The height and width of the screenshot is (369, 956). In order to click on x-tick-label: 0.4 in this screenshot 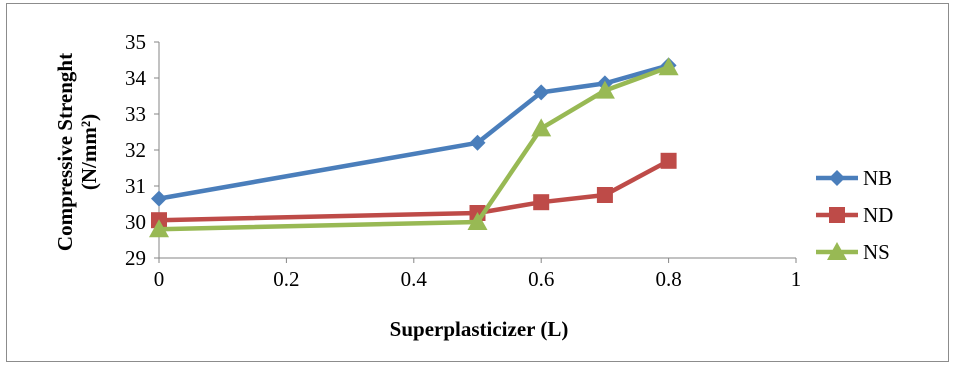, I will do `click(414, 279)`.